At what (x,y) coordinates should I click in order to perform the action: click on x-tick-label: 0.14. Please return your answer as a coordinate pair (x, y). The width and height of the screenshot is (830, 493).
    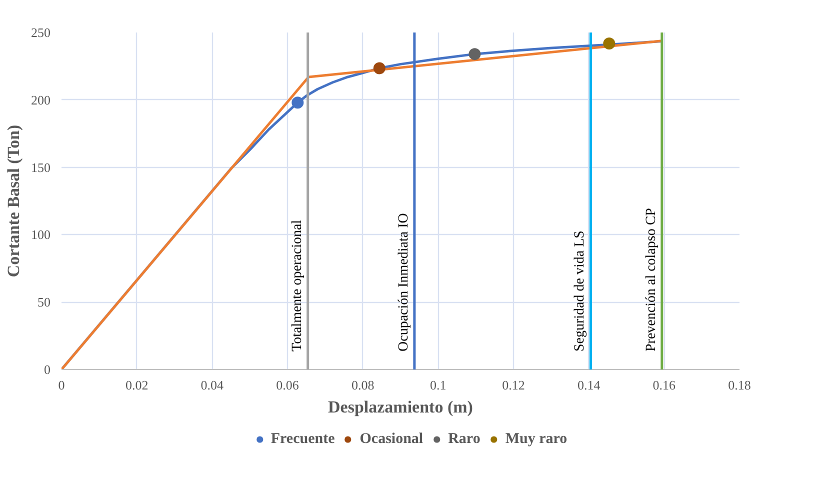
    Looking at the image, I should click on (589, 385).